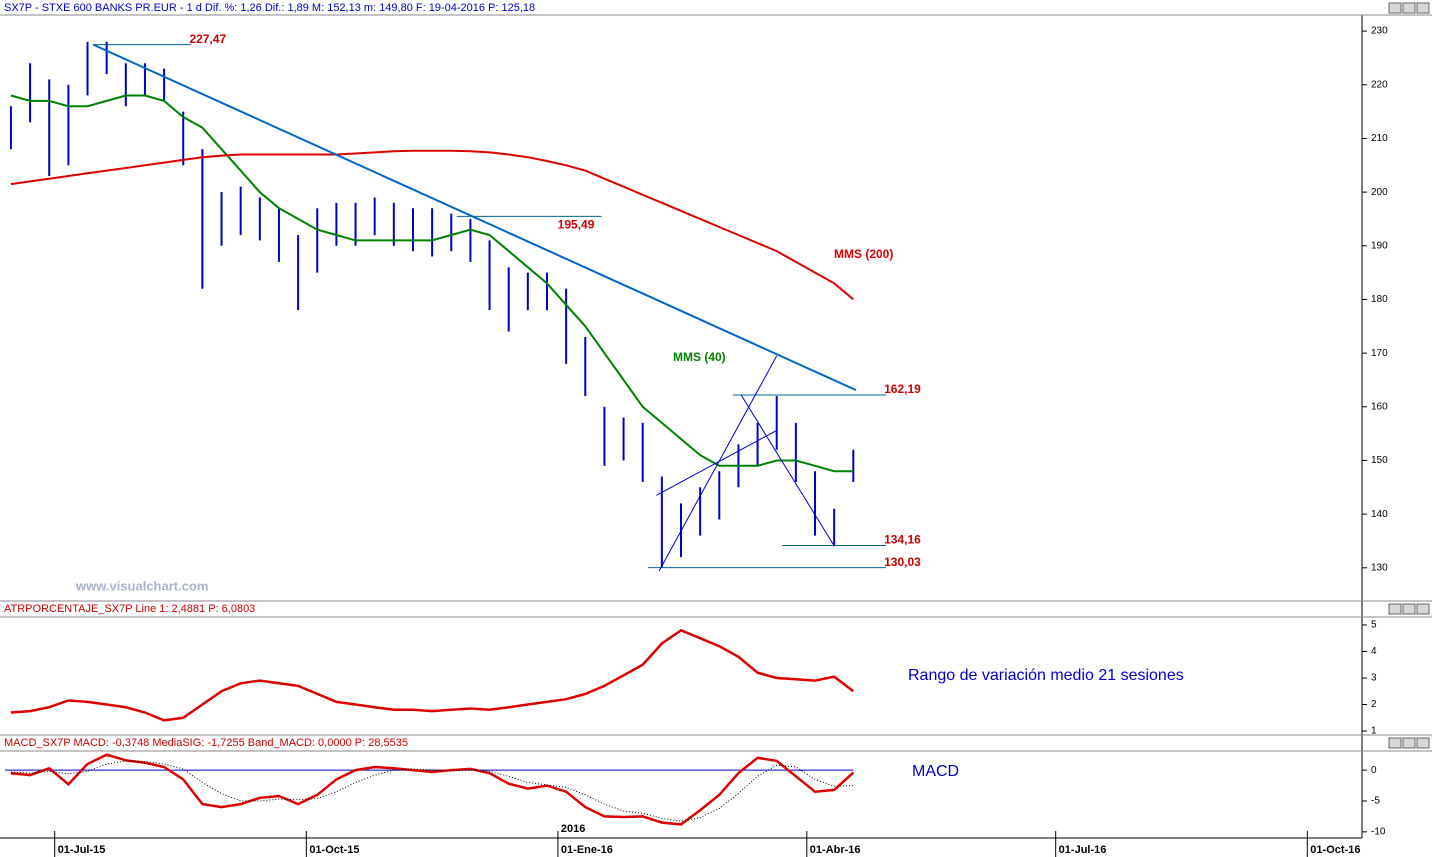  What do you see at coordinates (863, 254) in the screenshot?
I see `series-label: MMS (200)` at bounding box center [863, 254].